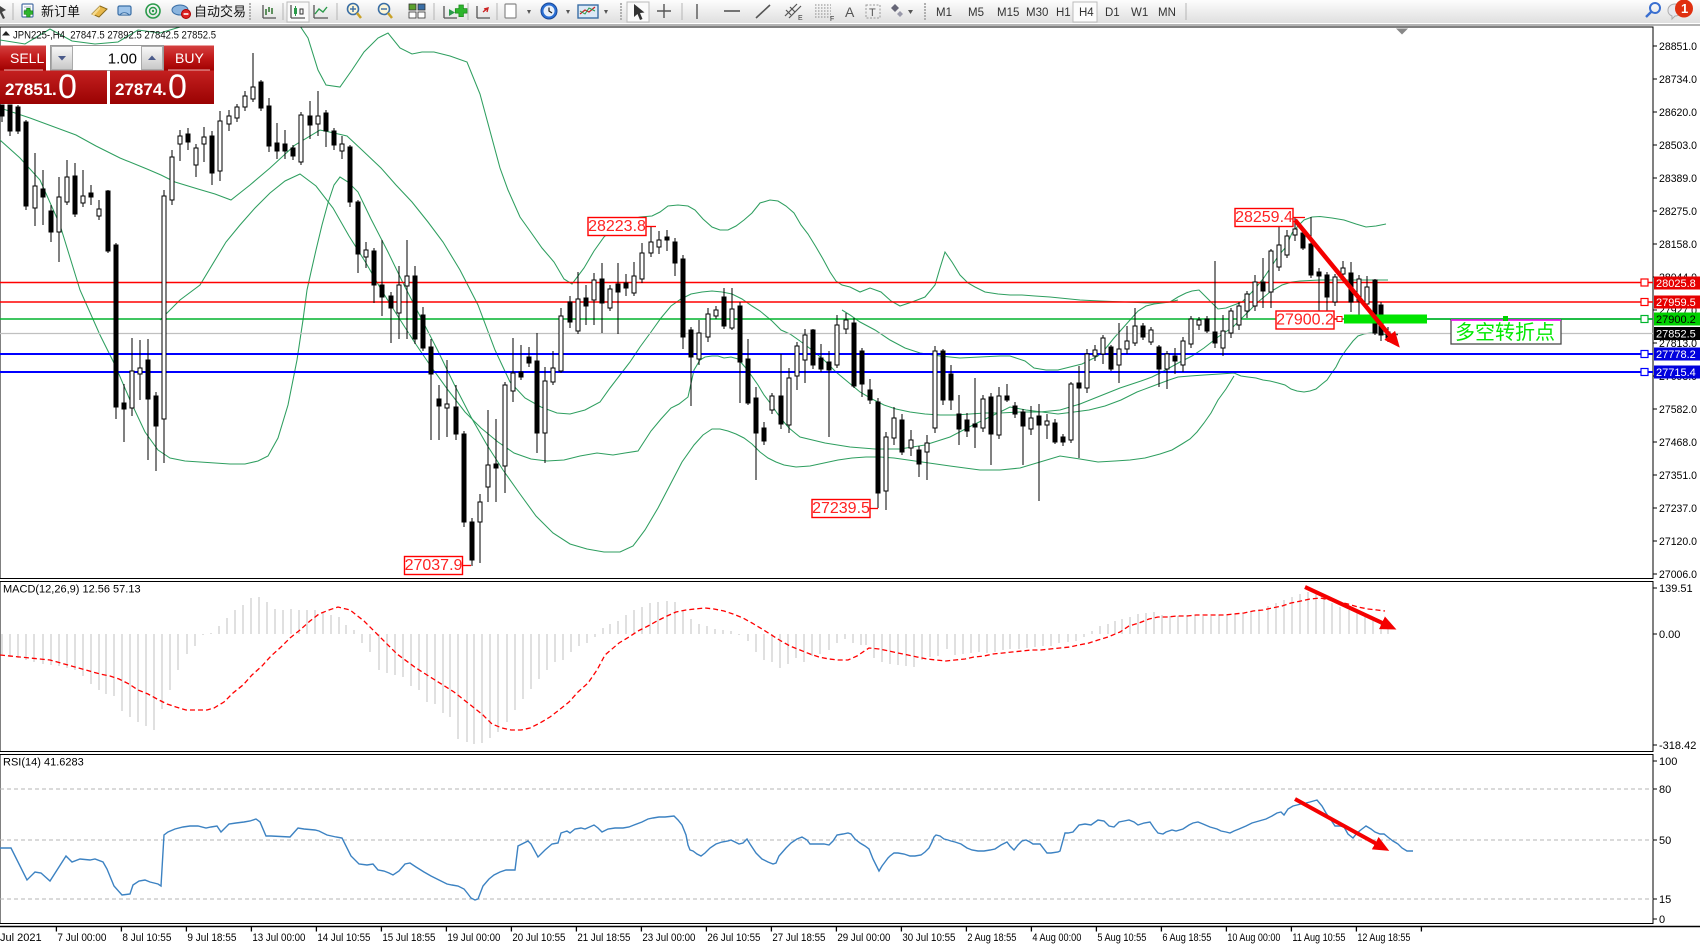  What do you see at coordinates (408, 938) in the screenshot?
I see `svg-text: 15 Jul 18:55` at bounding box center [408, 938].